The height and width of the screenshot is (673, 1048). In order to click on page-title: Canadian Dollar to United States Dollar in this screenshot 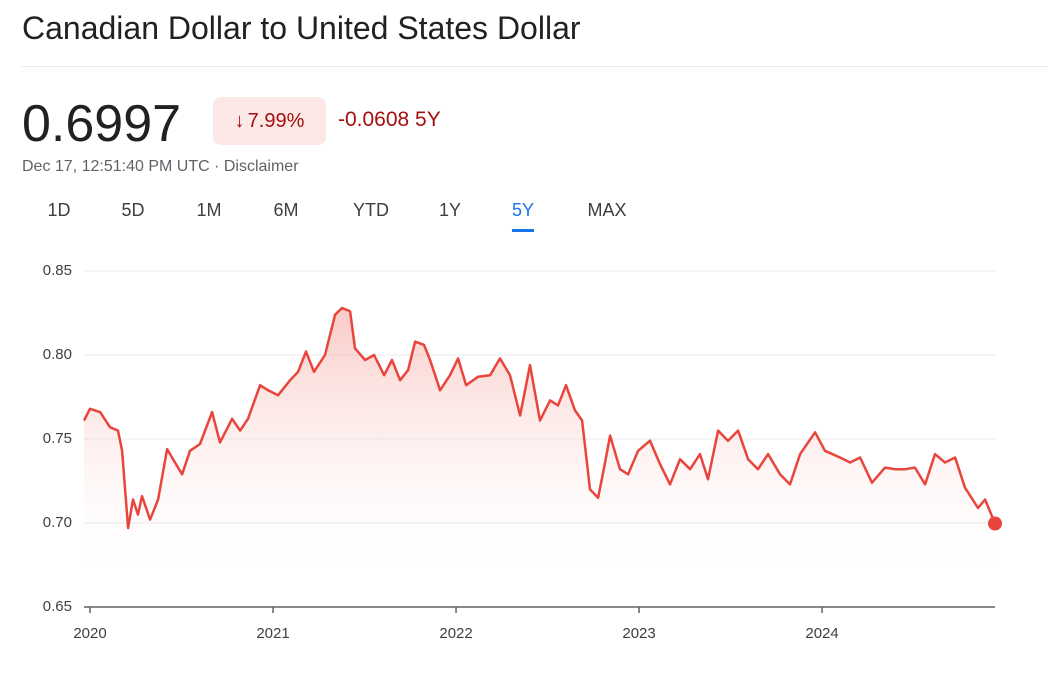, I will do `click(301, 28)`.